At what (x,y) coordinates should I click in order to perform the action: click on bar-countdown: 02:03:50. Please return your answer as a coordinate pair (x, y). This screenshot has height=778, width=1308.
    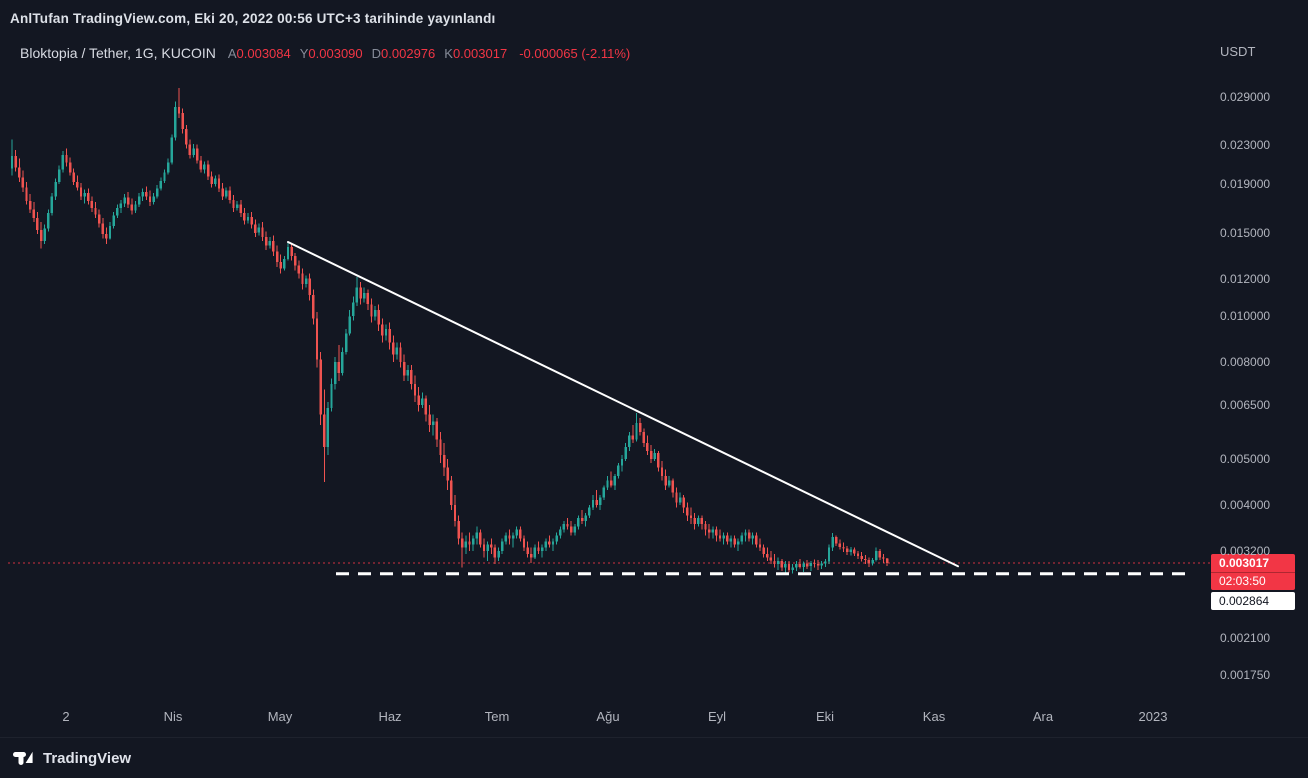
    Looking at the image, I should click on (1253, 581).